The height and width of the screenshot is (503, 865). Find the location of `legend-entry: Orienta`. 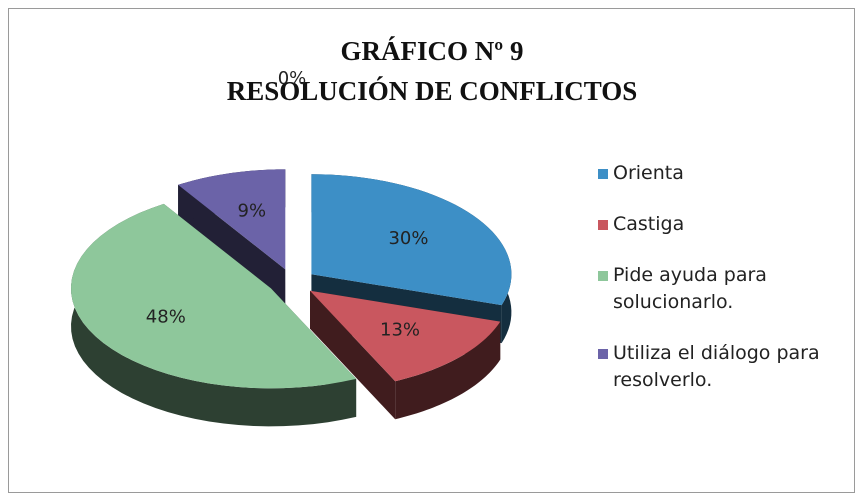

legend-entry: Orienta is located at coordinates (718, 173).